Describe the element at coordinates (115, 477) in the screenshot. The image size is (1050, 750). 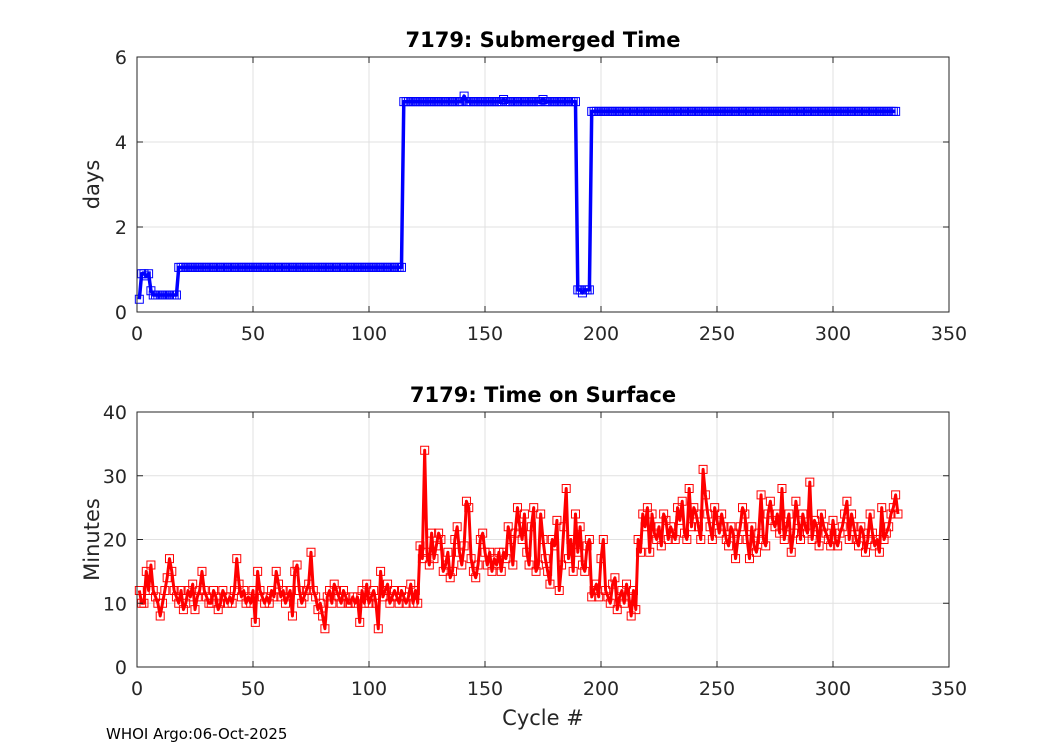
I see `y-tick-label: 30` at that location.